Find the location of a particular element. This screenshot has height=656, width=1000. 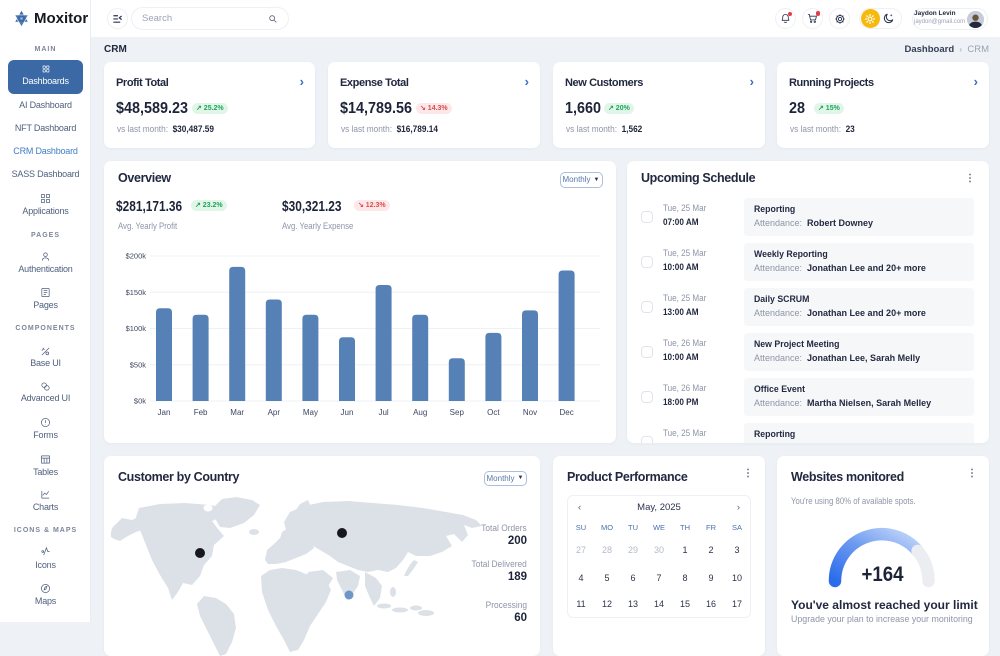

svg-text: Jul is located at coordinates (383, 412).